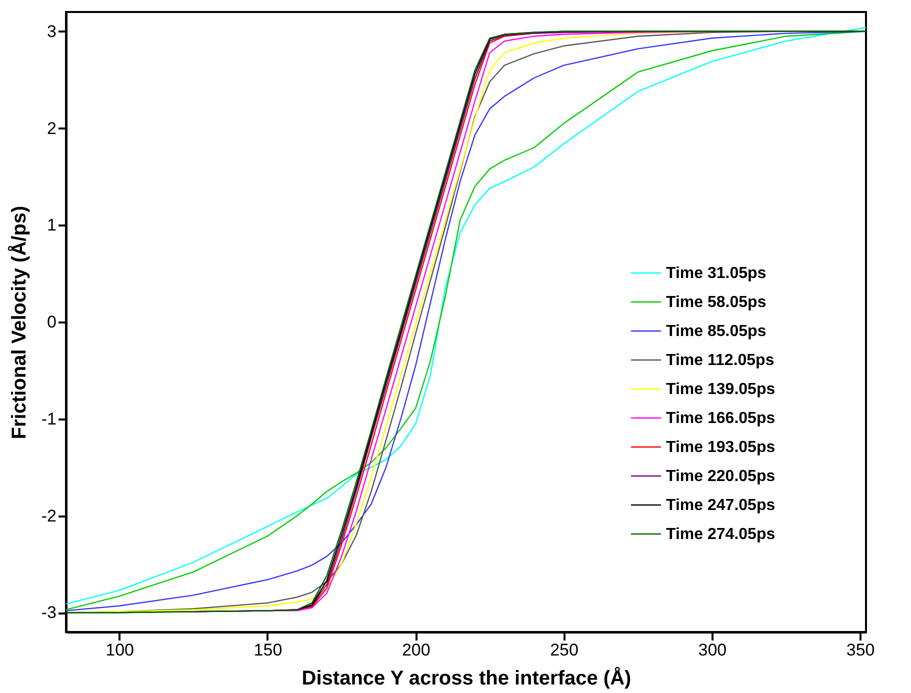  I want to click on x-tick-label: 150, so click(268, 650).